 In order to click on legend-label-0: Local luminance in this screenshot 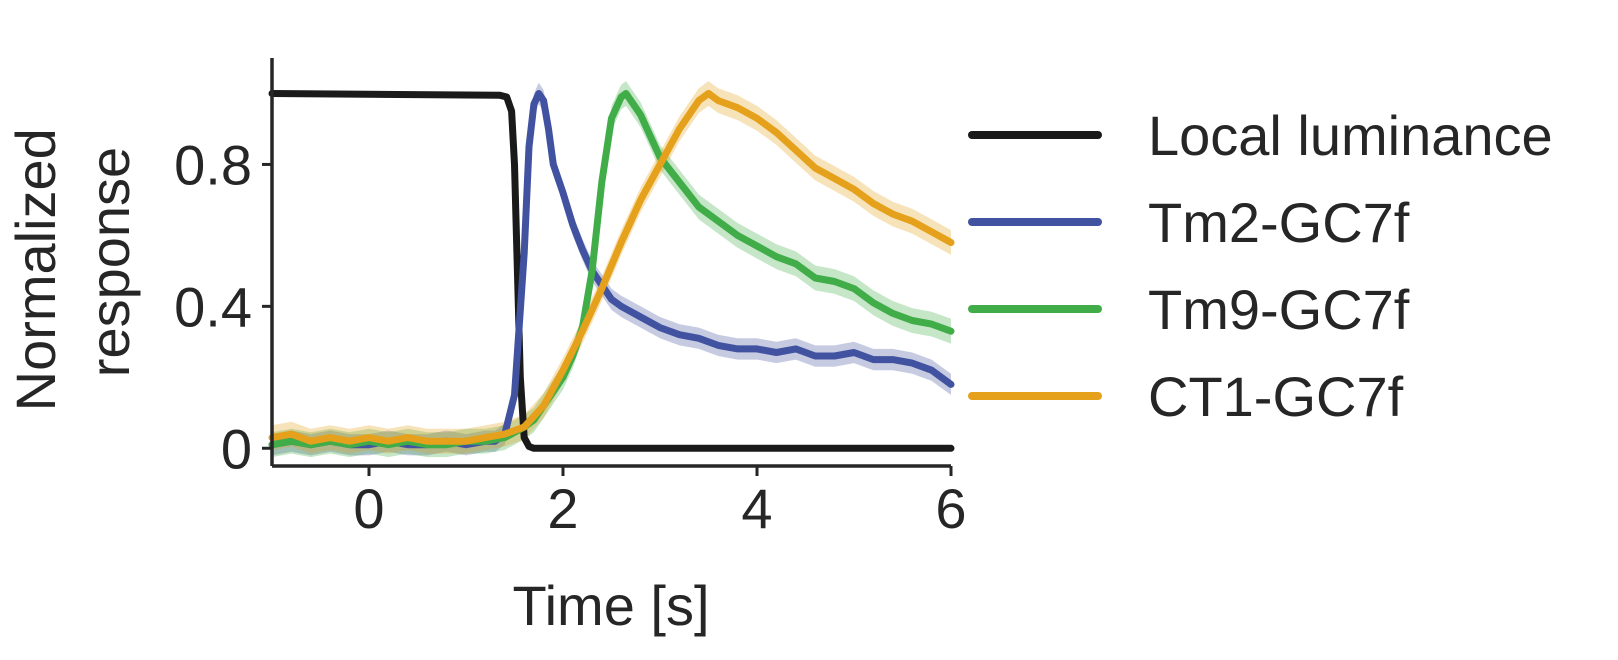, I will do `click(1350, 135)`.